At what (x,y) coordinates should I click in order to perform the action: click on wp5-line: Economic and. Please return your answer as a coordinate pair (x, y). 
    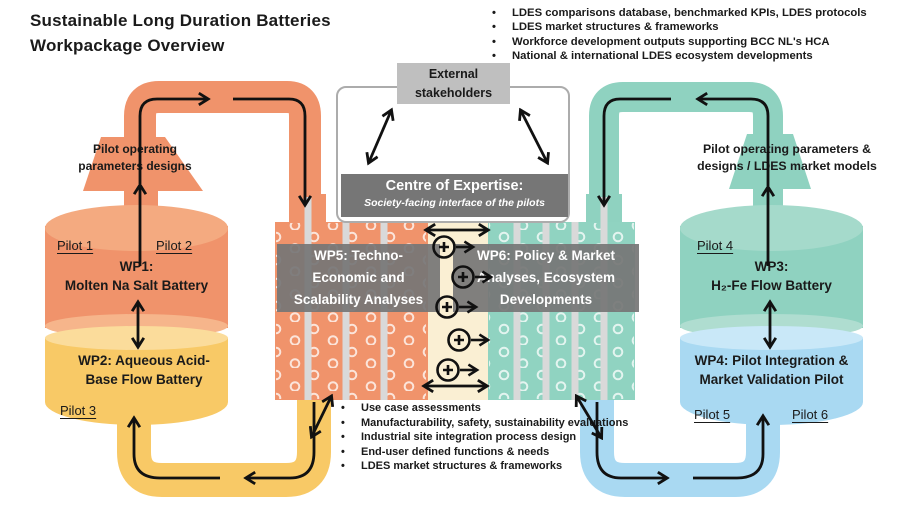
    Looking at the image, I should click on (358, 277).